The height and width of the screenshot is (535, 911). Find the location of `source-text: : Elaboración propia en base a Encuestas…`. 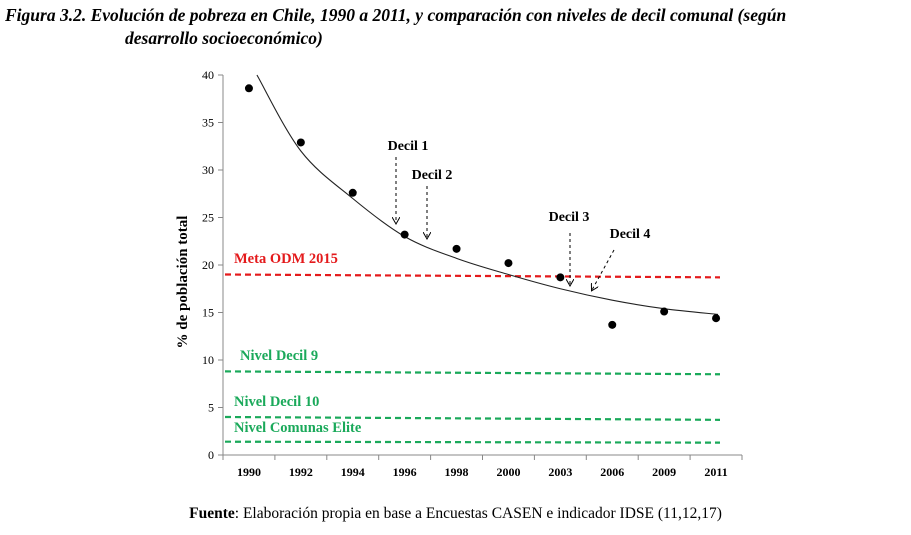

source-text: : Elaboración propia en base a Encuestas… is located at coordinates (478, 513).